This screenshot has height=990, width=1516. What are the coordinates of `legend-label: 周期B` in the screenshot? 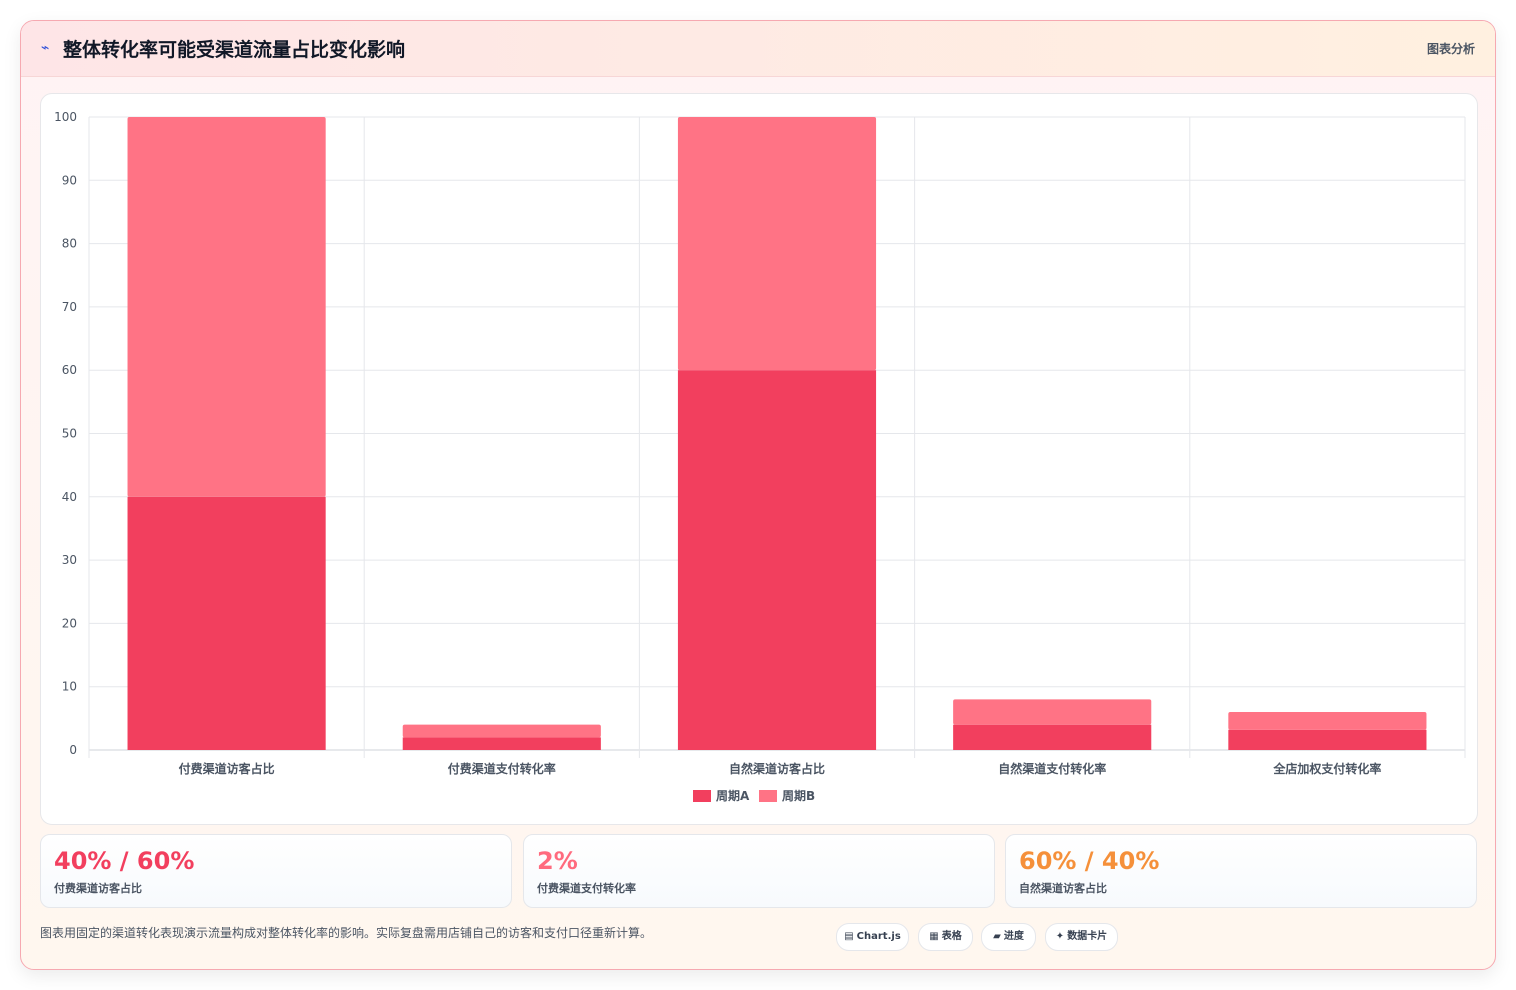 It's located at (798, 795).